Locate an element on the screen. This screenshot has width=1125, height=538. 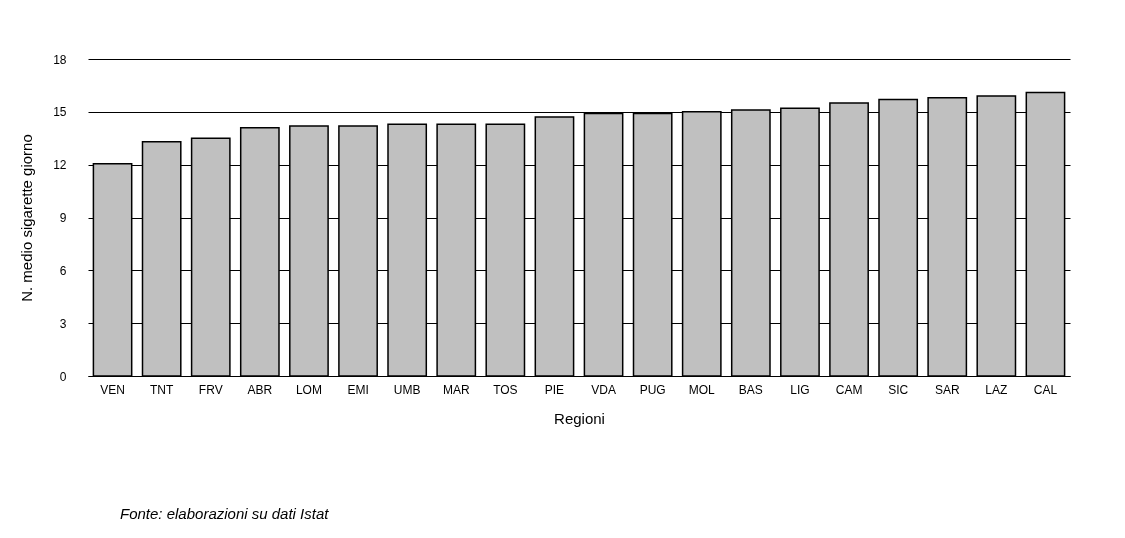
x-tick-label: VEN is located at coordinates (112, 389).